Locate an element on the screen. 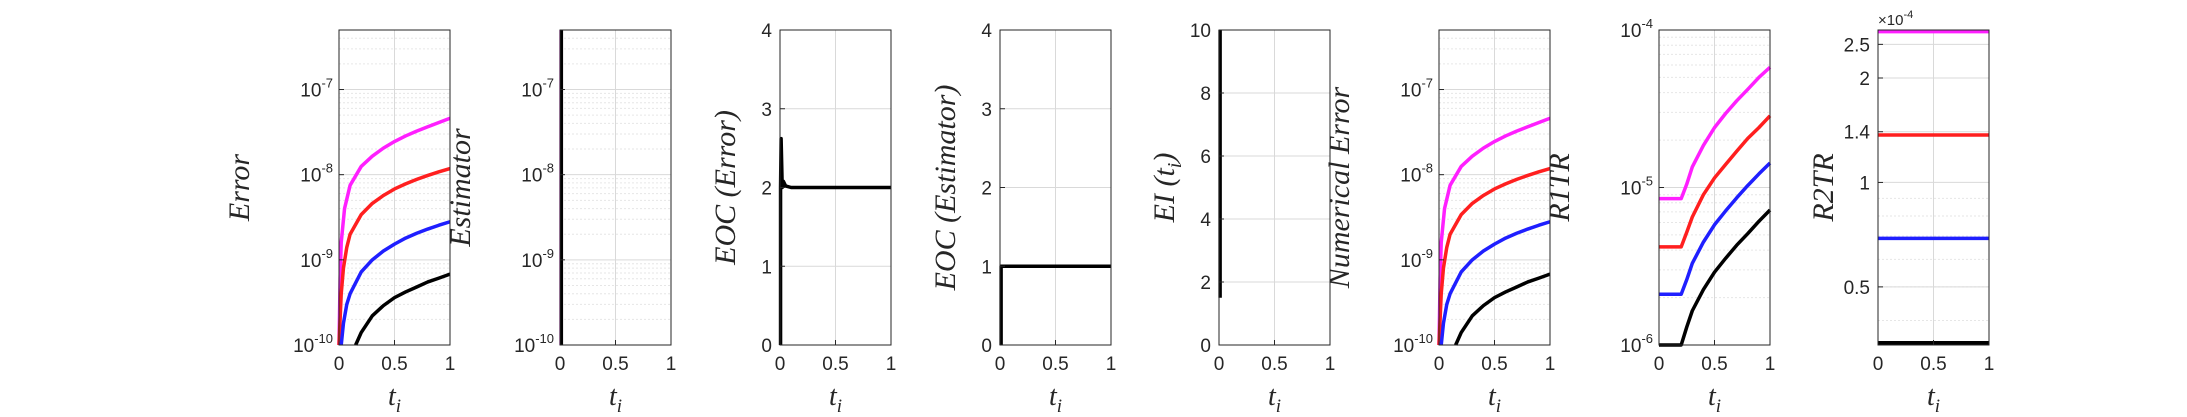 The image size is (2187, 417). subplot-2: 0 0.5 1 10⁻¹⁰ 10⁻⁹ 10⁻⁸ 10⁻⁷ ti Estimator is located at coordinates (560, 223).